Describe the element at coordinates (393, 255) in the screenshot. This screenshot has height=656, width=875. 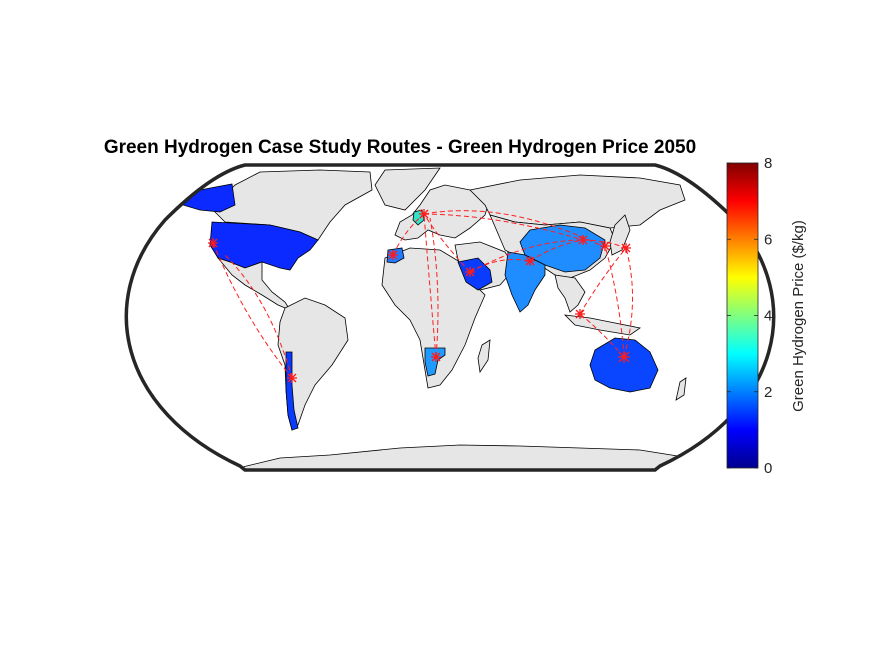
I see `marker-morocco` at that location.